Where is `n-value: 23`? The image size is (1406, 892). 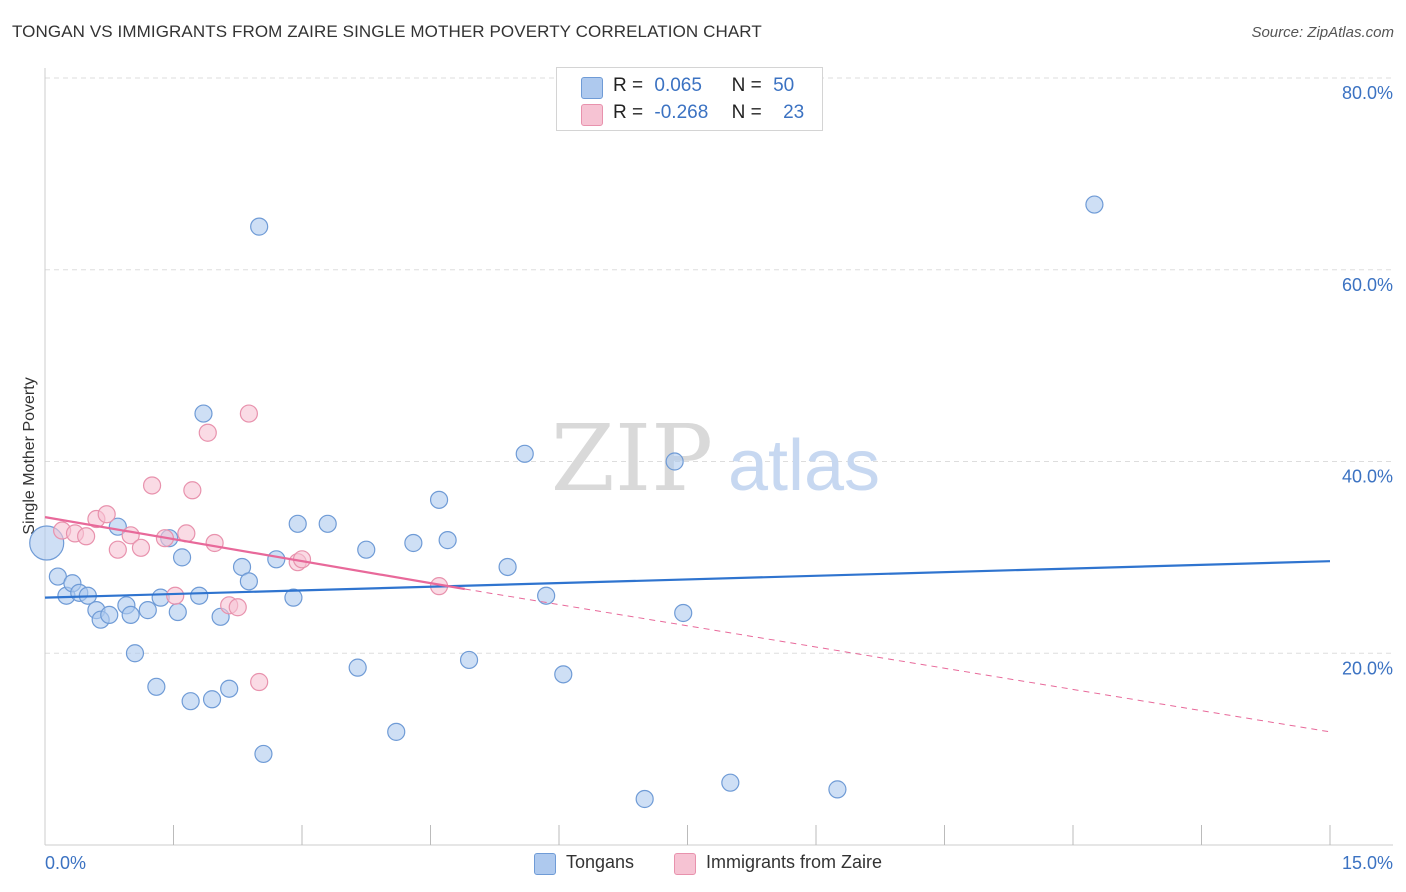
n-value: 23 is located at coordinates (794, 112).